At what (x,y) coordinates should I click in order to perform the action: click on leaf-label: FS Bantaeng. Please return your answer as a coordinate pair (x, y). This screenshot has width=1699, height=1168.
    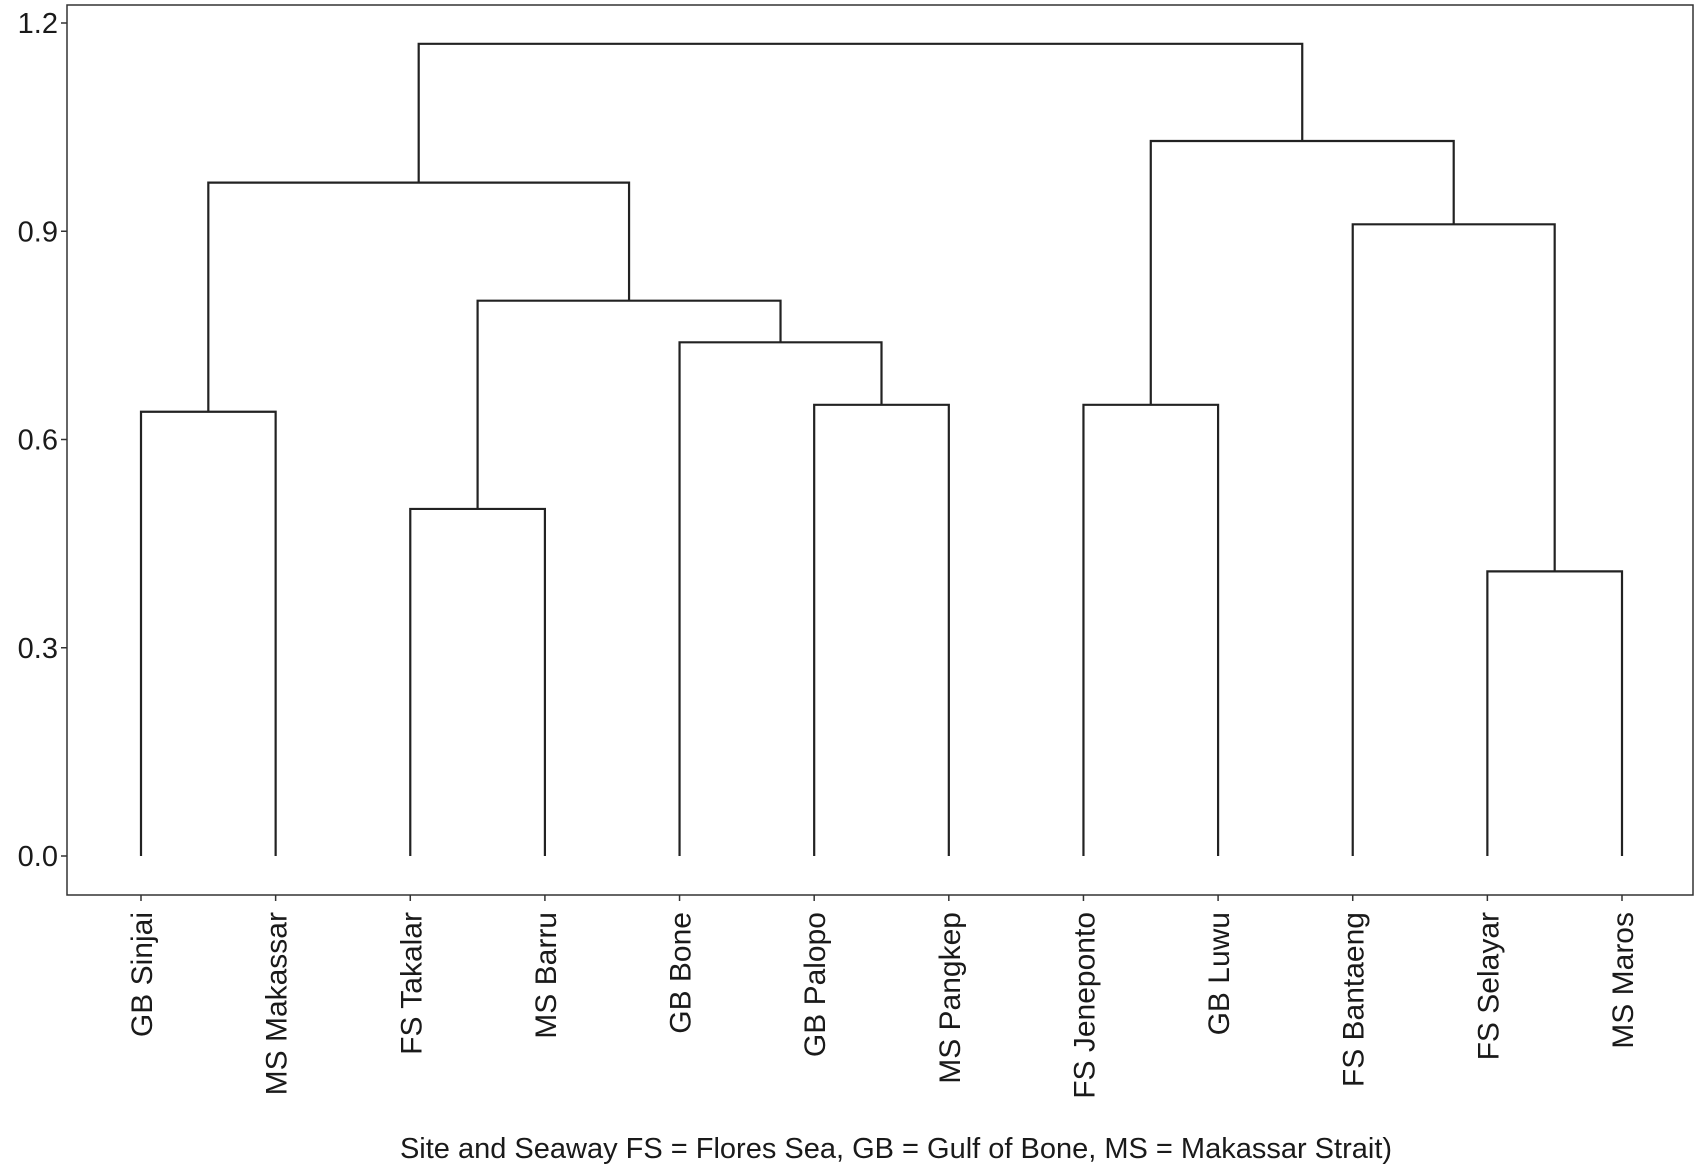
    Looking at the image, I should click on (1354, 999).